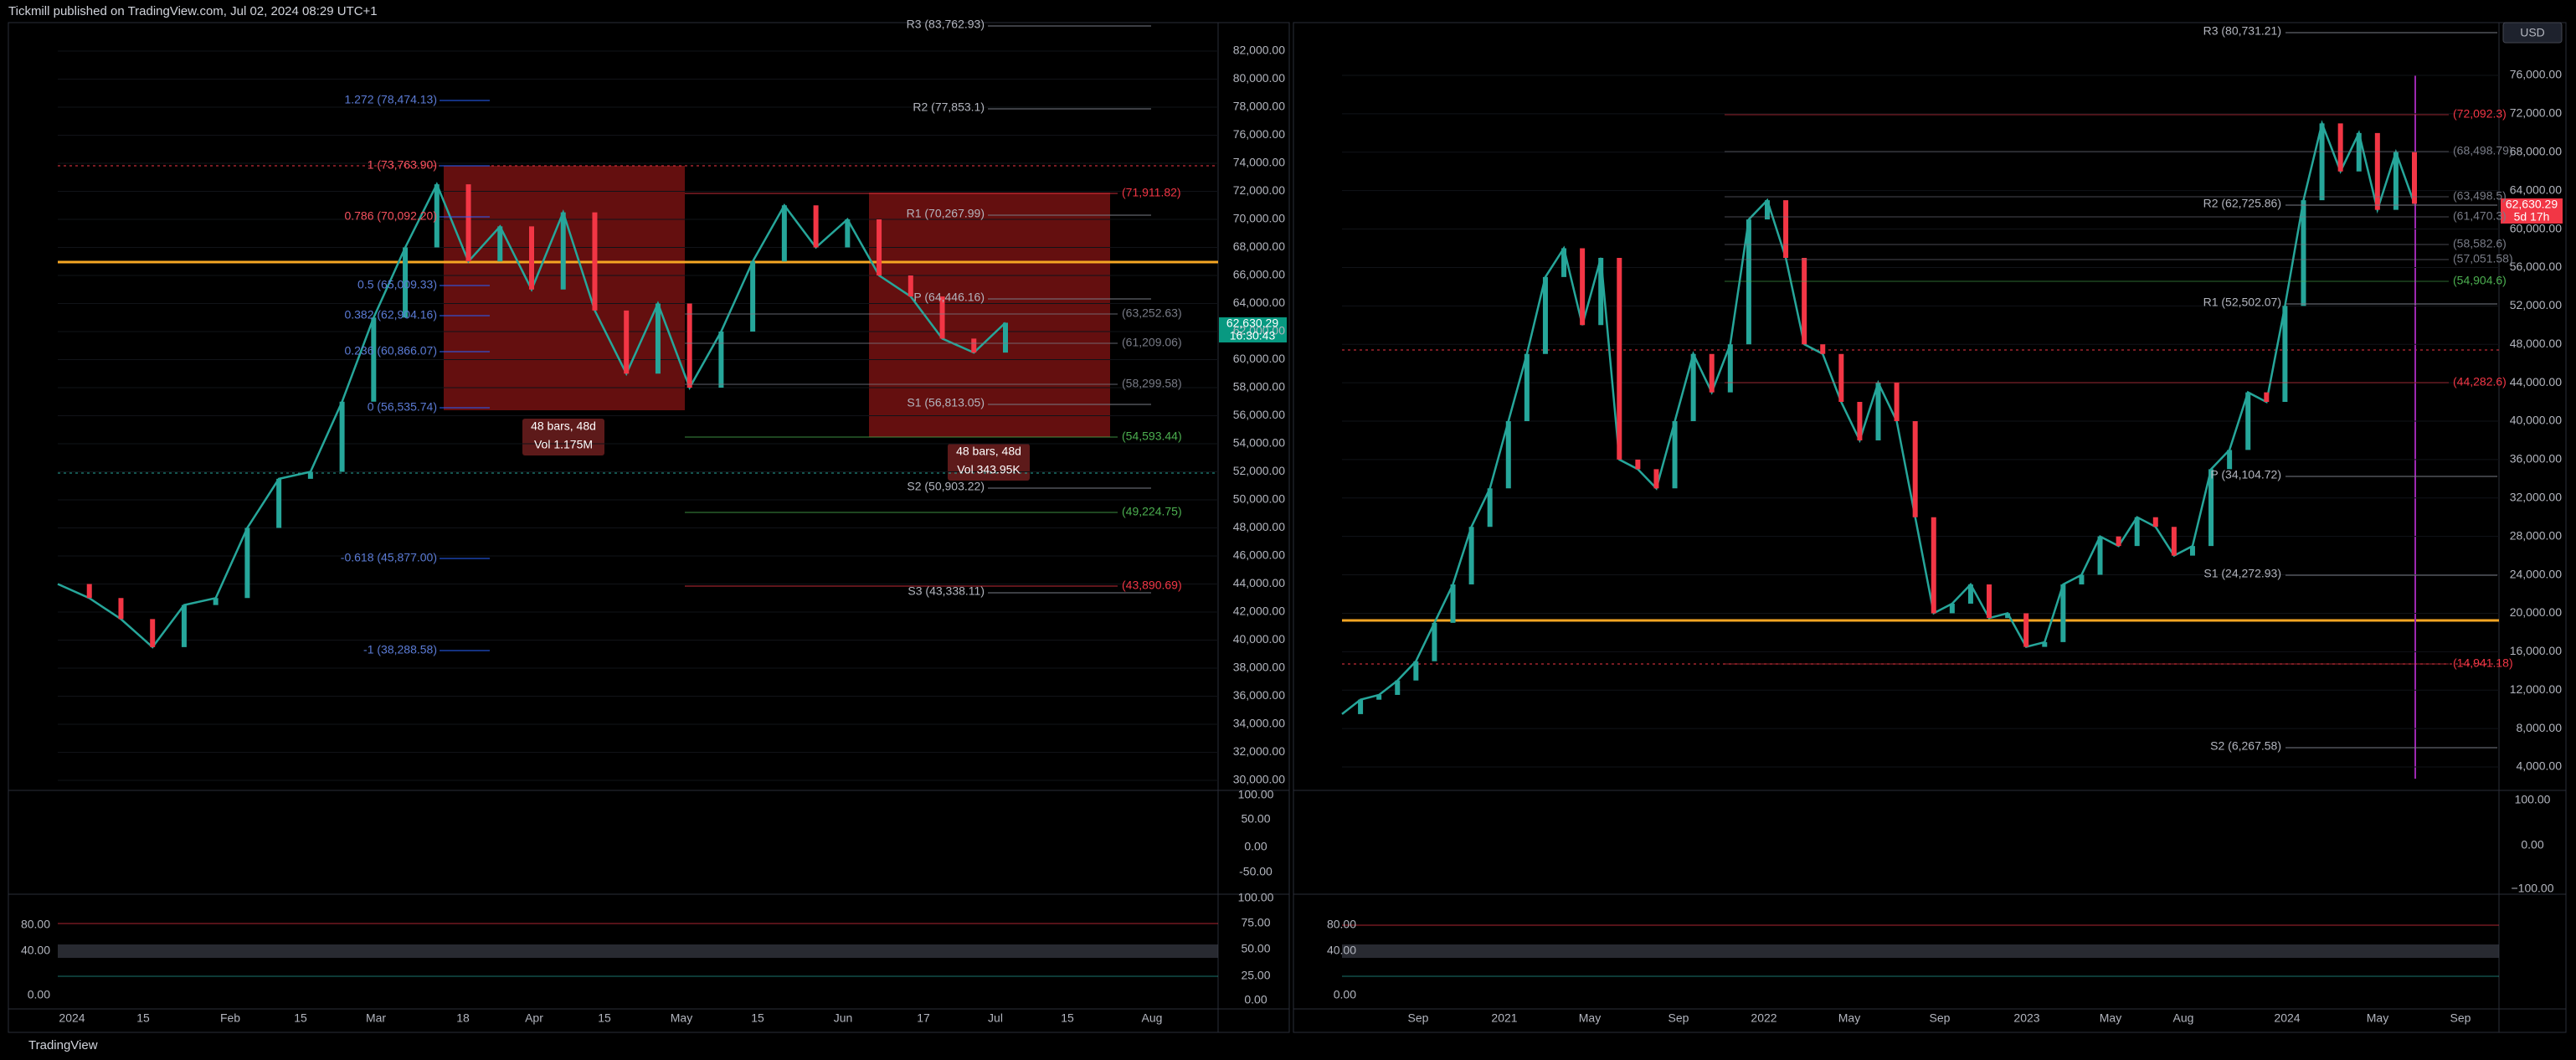 This screenshot has height=1060, width=2576. What do you see at coordinates (2245, 746) in the screenshot?
I see `pivot-label: S2 (6,267.58)` at bounding box center [2245, 746].